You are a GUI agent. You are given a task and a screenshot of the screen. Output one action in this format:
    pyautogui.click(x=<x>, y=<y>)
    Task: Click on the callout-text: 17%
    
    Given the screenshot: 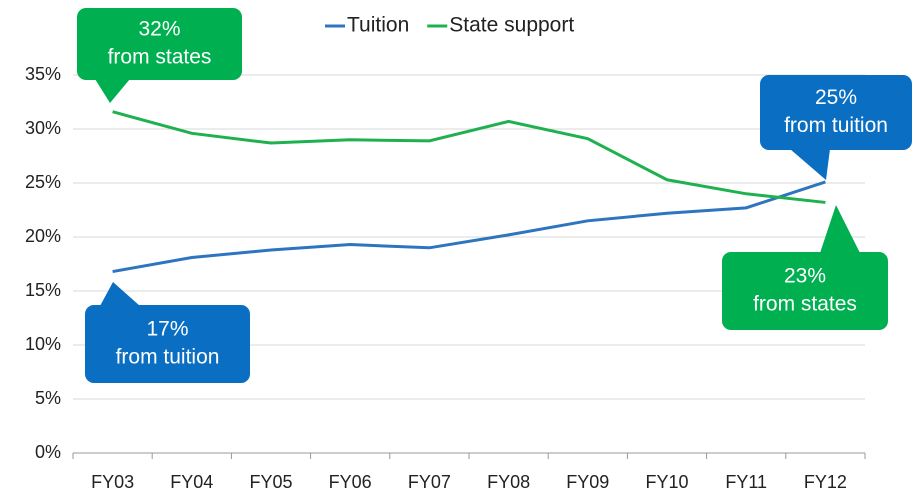 What is the action you would take?
    pyautogui.click(x=167, y=329)
    